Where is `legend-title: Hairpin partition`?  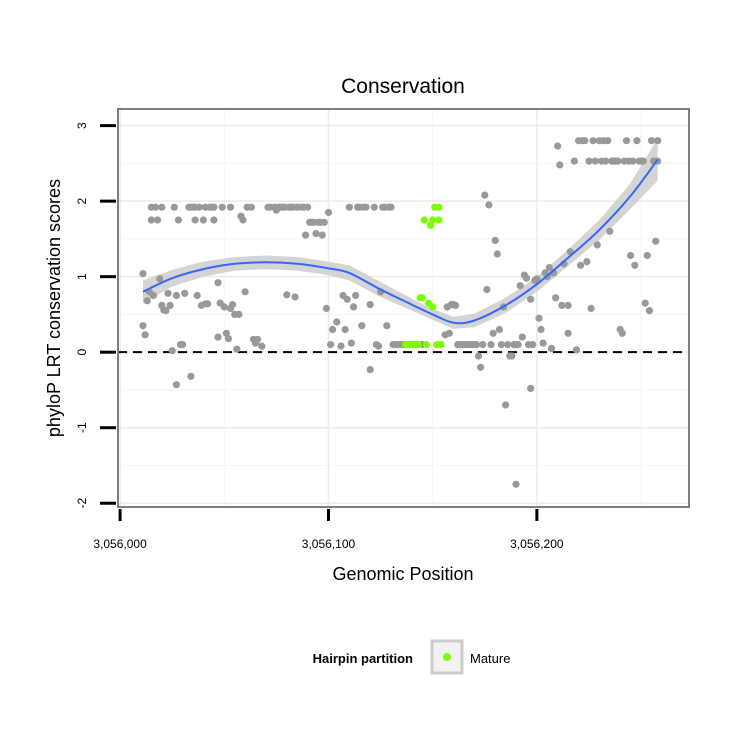
legend-title: Hairpin partition is located at coordinates (363, 658).